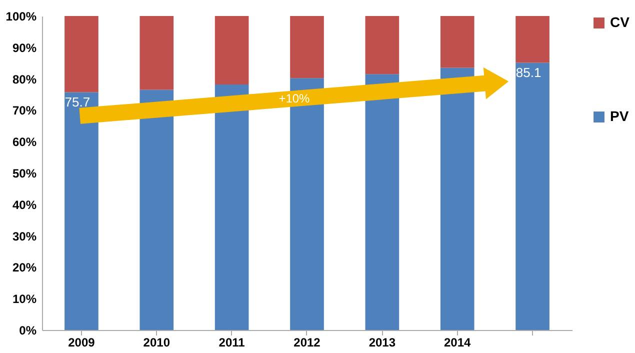 The image size is (635, 353). I want to click on y-tick-label: 0%, so click(28, 331).